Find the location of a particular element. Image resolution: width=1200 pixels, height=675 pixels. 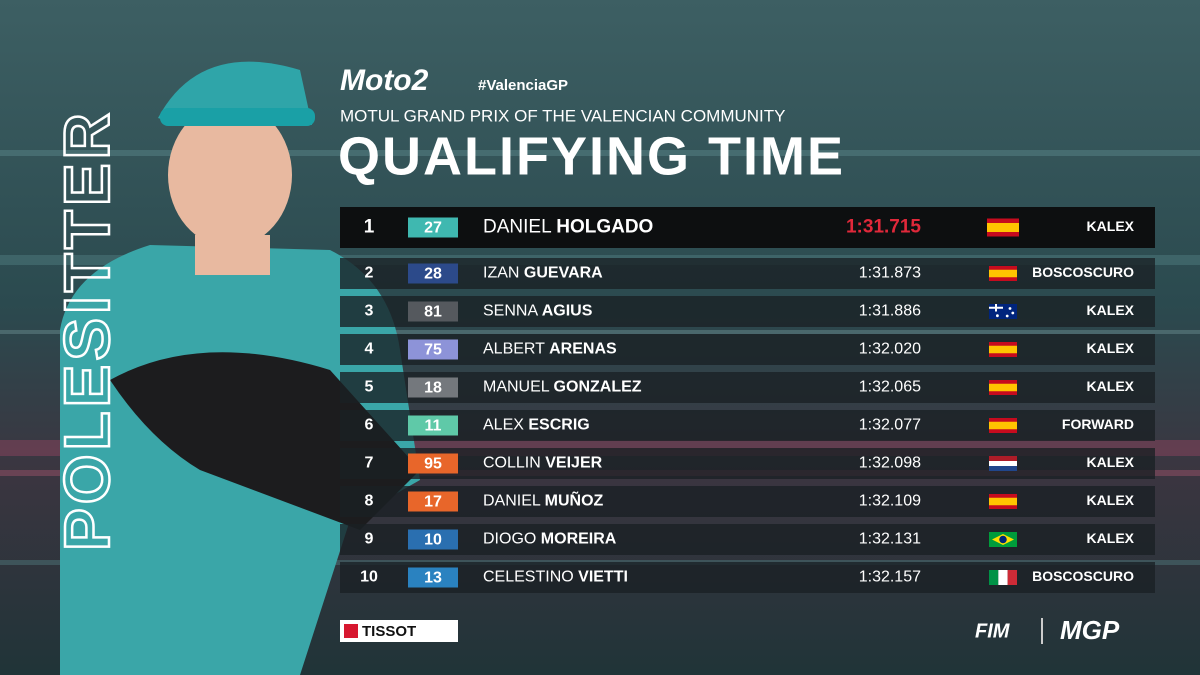

tissot-box is located at coordinates (399, 631).